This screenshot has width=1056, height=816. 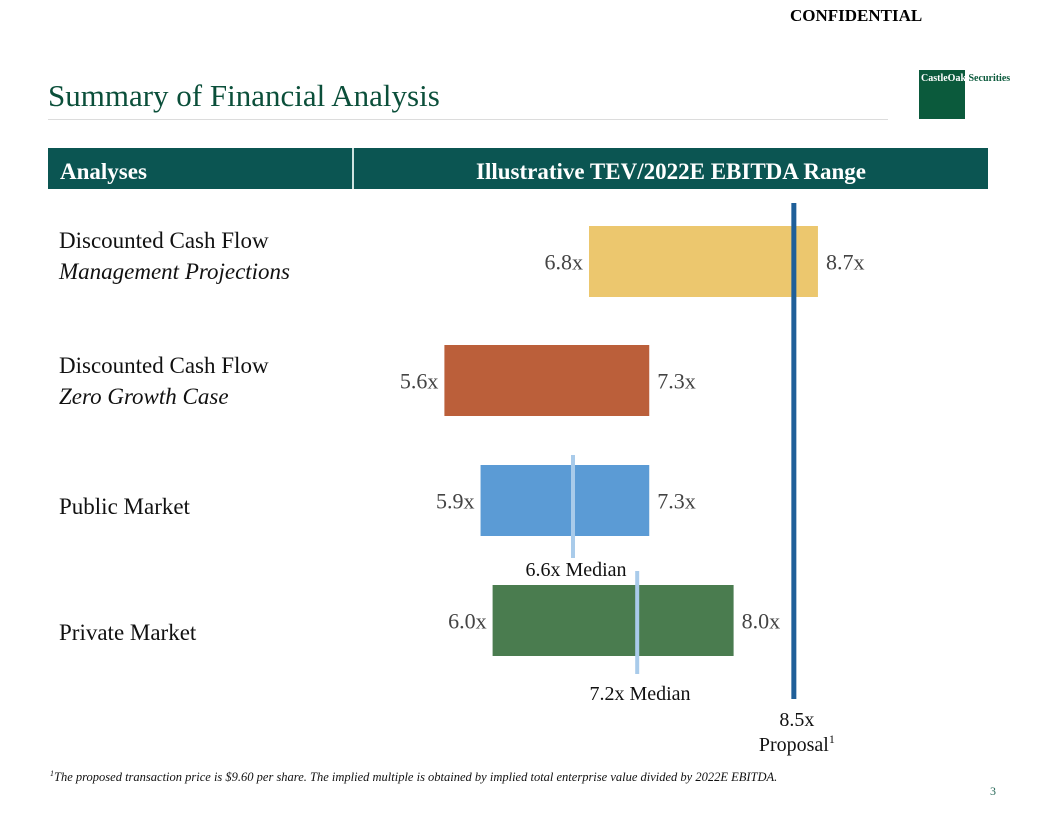 I want to click on proposal-footnote-marker: 1, so click(x=832, y=739).